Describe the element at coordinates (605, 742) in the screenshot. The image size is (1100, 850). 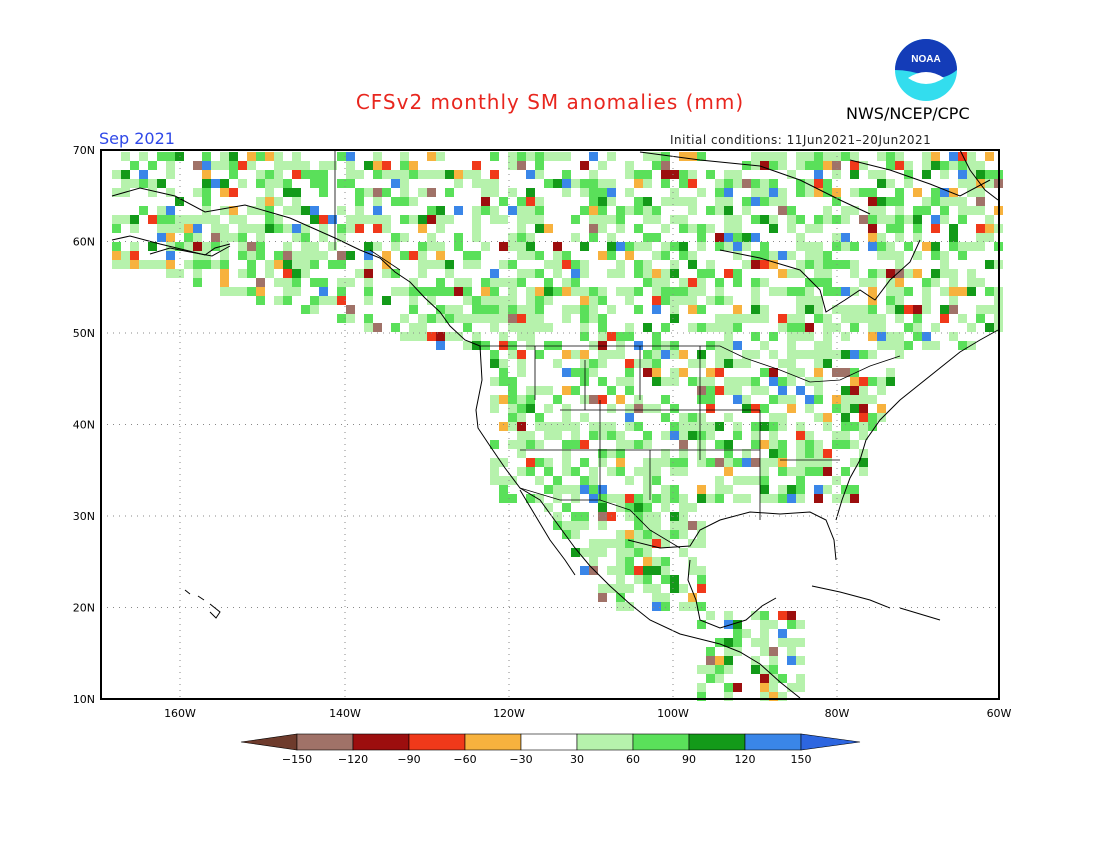
I see `colorbar-bin` at that location.